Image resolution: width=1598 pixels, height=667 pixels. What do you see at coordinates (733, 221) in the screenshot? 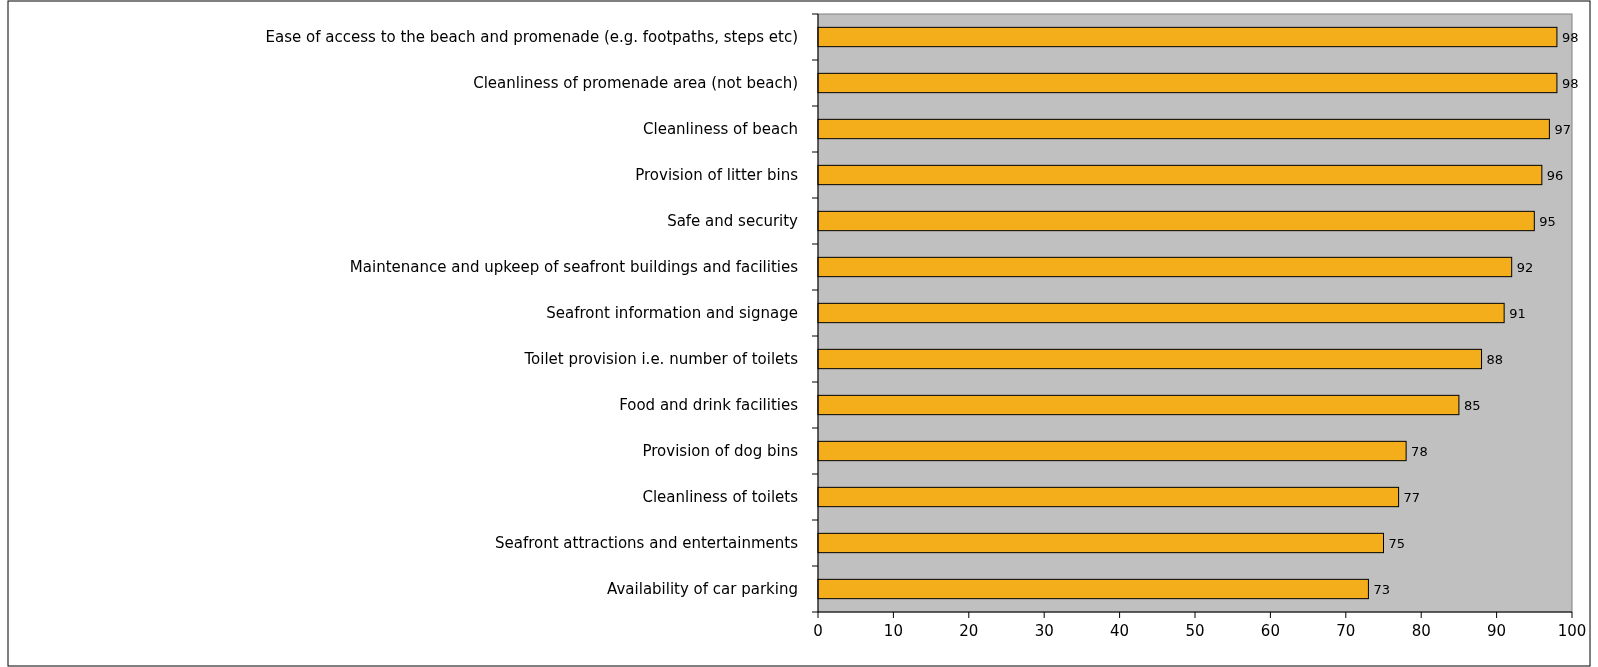
I see `y-tick-label: Safe and security` at bounding box center [733, 221].